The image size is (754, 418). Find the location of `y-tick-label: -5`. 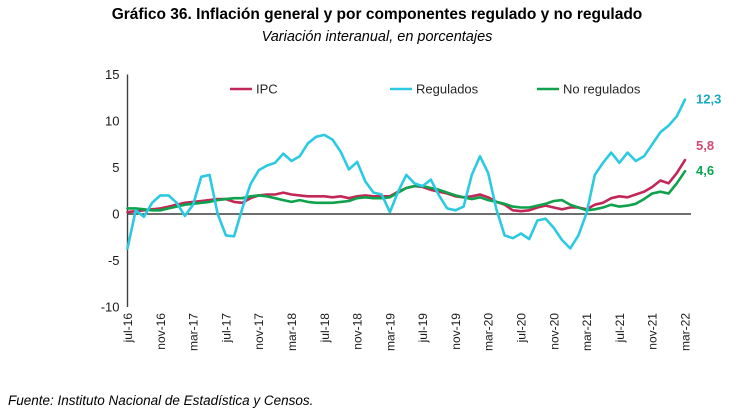

y-tick-label: -5 is located at coordinates (114, 260).